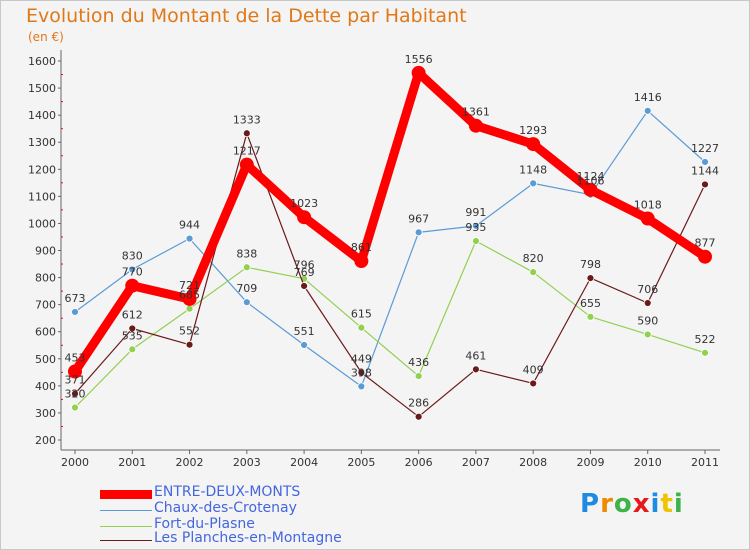  I want to click on data-label: 721, so click(189, 285).